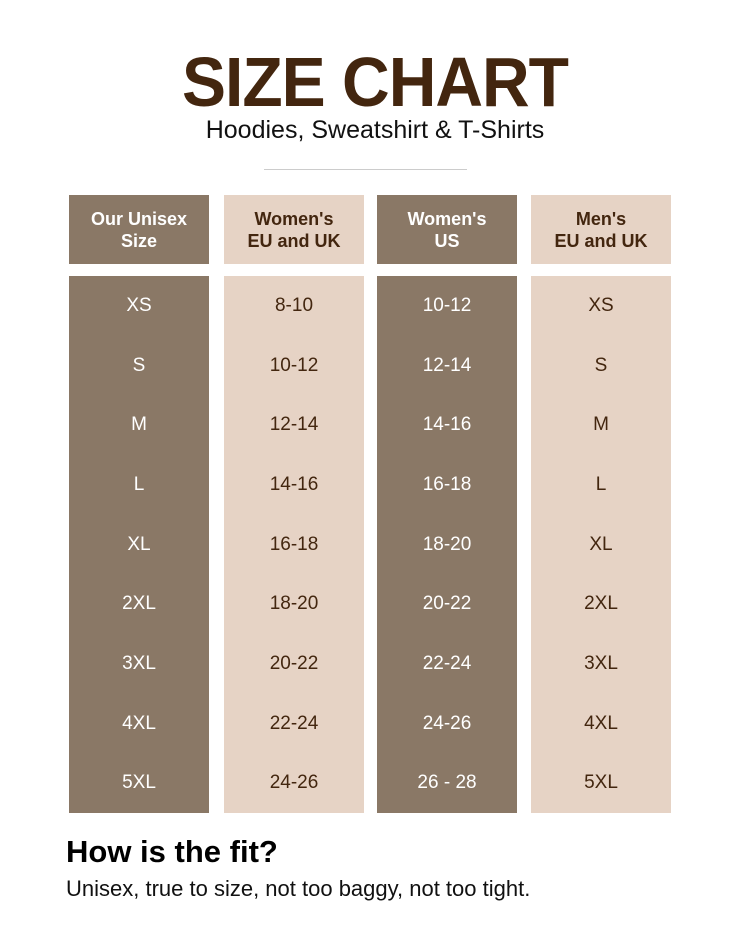  Describe the element at coordinates (294, 305) in the screenshot. I see `table-cell: 8-10` at that location.